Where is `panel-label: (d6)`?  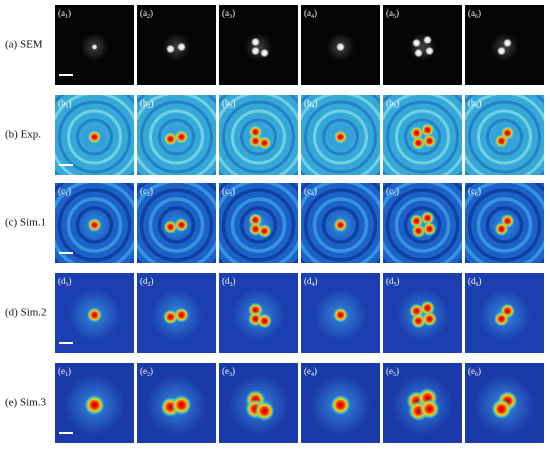 panel-label: (d6) is located at coordinates (475, 282).